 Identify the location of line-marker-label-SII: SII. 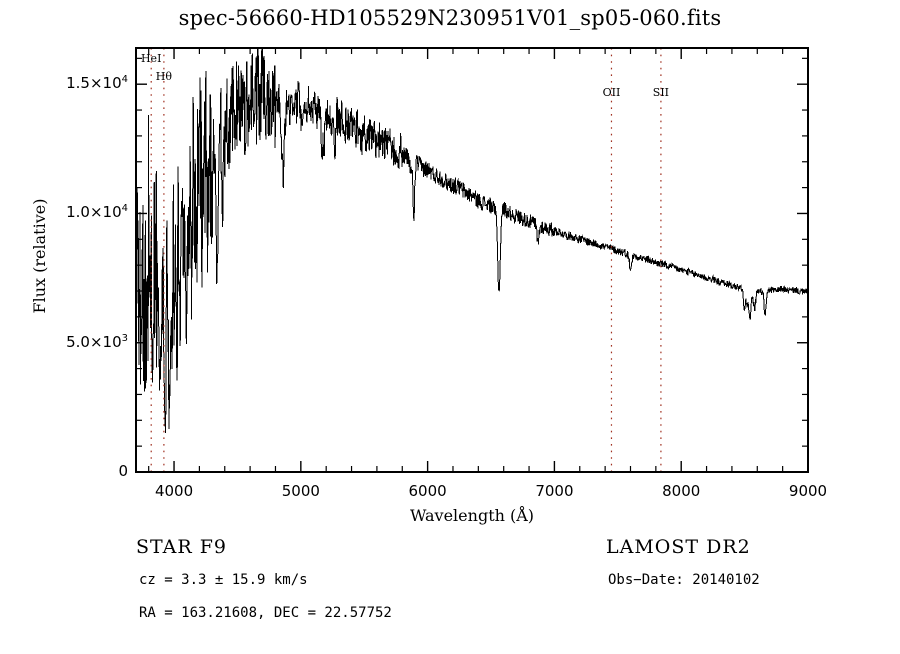
(661, 92).